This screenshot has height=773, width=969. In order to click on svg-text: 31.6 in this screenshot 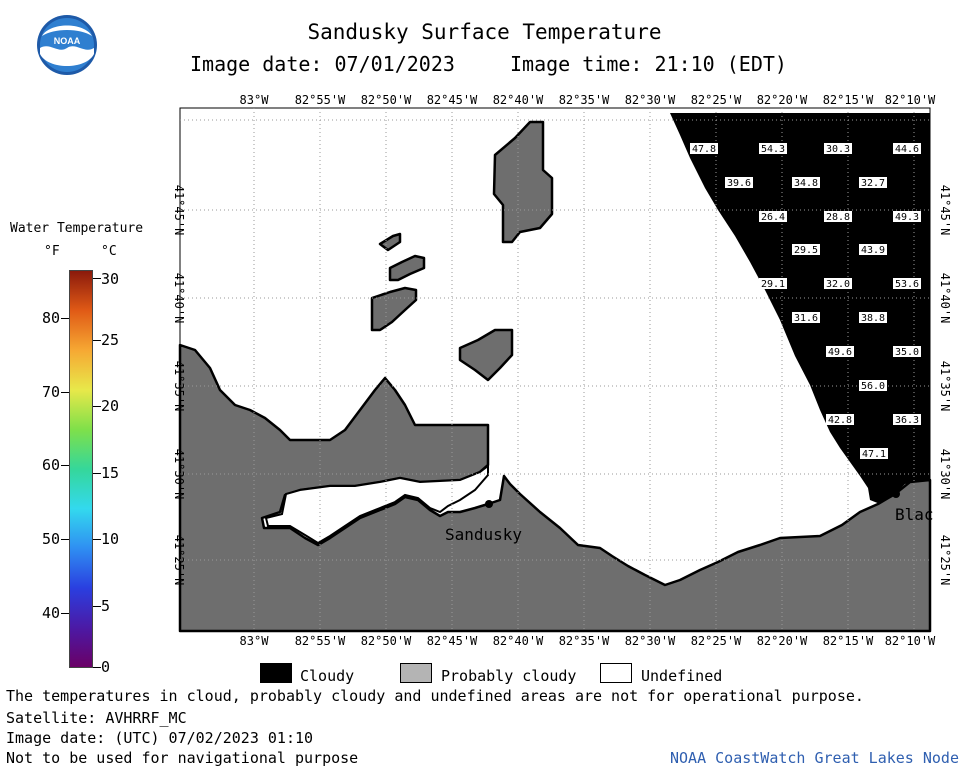, I will do `click(806, 318)`.